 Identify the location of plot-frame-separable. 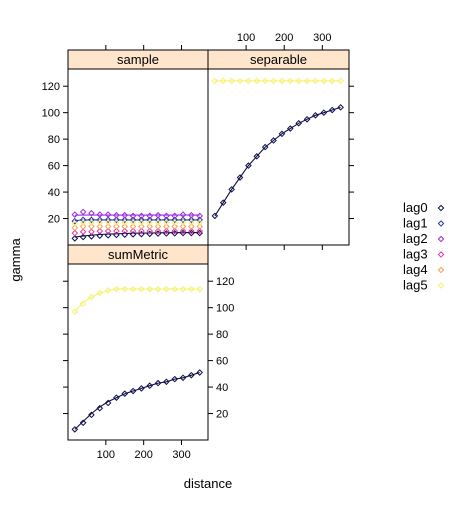
(278, 157).